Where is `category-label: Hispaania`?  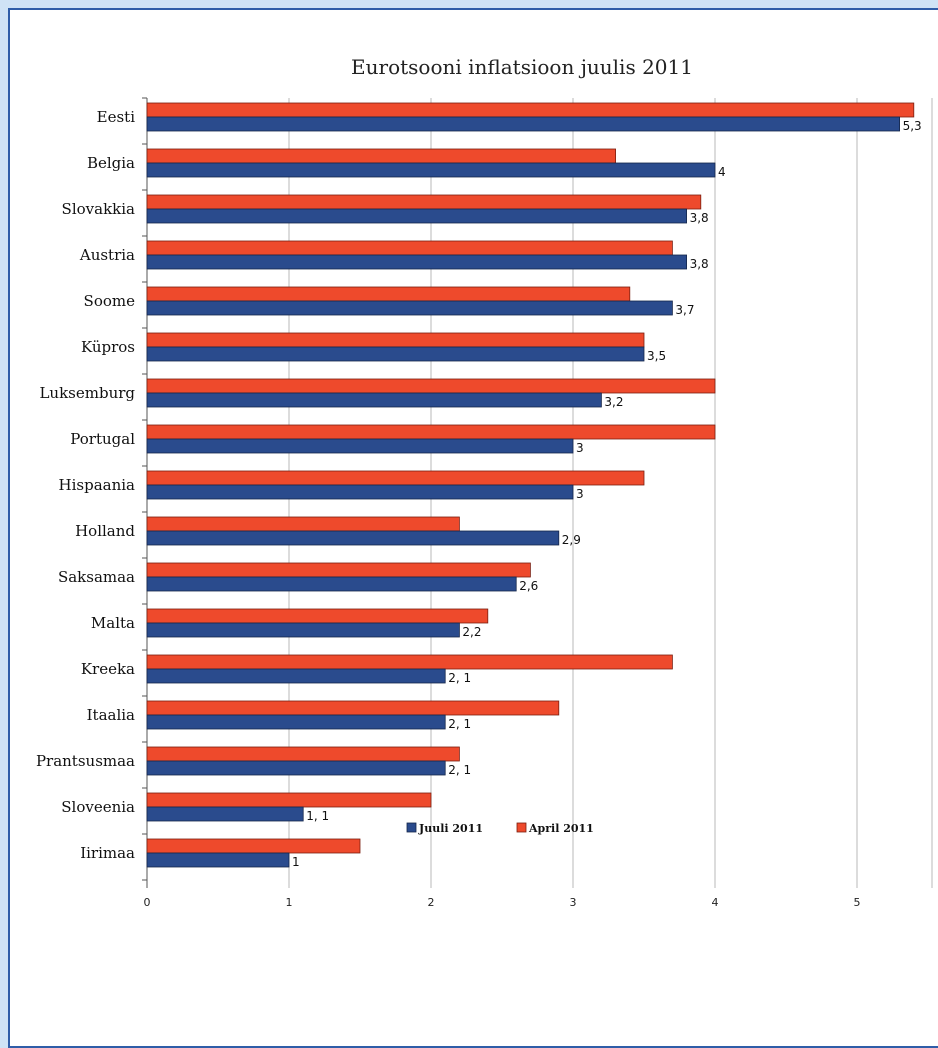 category-label: Hispaania is located at coordinates (97, 485).